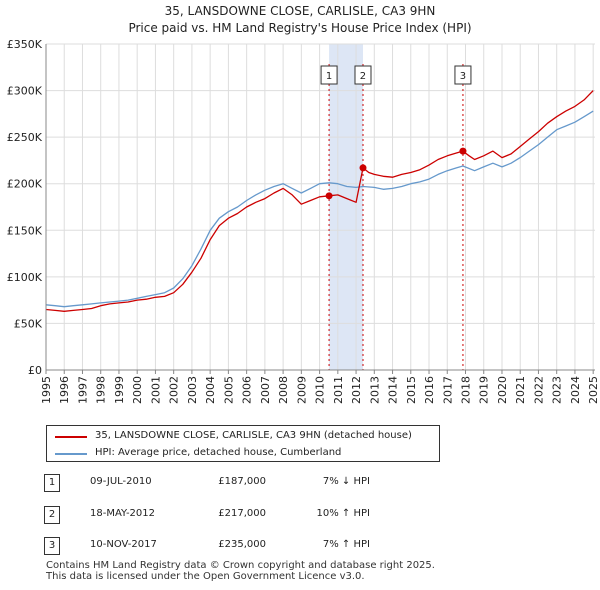 Image resolution: width=600 pixels, height=590 pixels. What do you see at coordinates (25, 91) in the screenshot?
I see `y-tick-label: £300K` at bounding box center [25, 91].